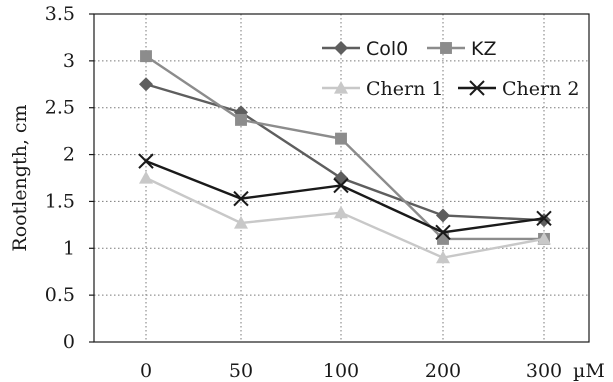 The image size is (613, 382). What do you see at coordinates (589, 371) in the screenshot?
I see `x-axis-unit: µM` at bounding box center [589, 371].